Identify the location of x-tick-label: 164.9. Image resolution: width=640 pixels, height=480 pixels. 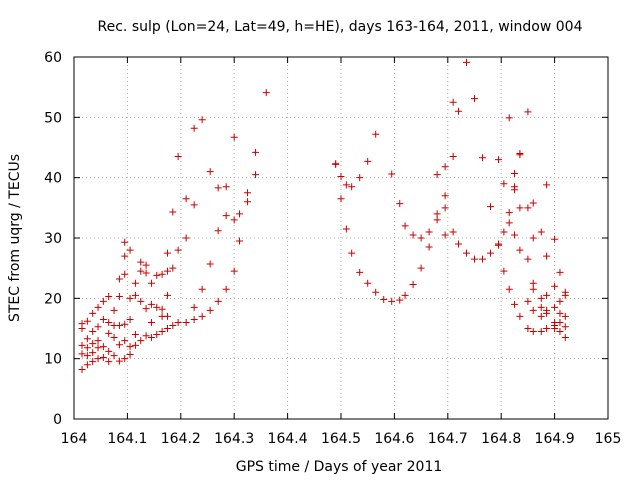
(555, 439).